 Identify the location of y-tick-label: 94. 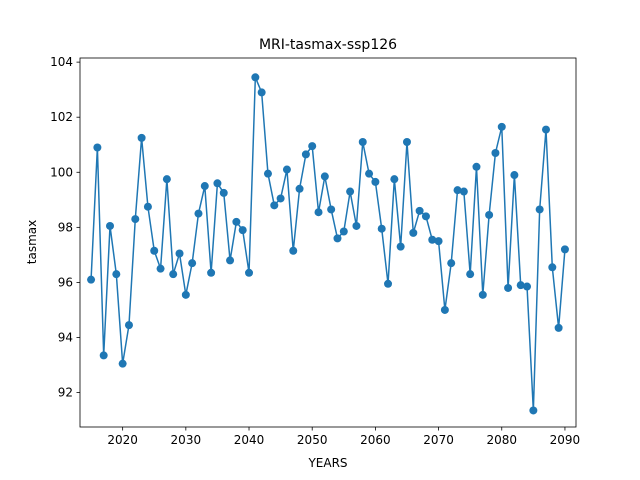
(65, 338).